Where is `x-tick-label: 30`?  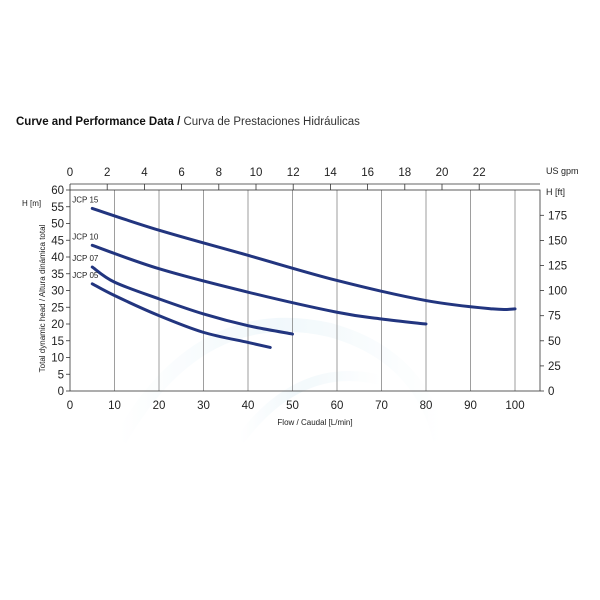
x-tick-label: 30 is located at coordinates (203, 406).